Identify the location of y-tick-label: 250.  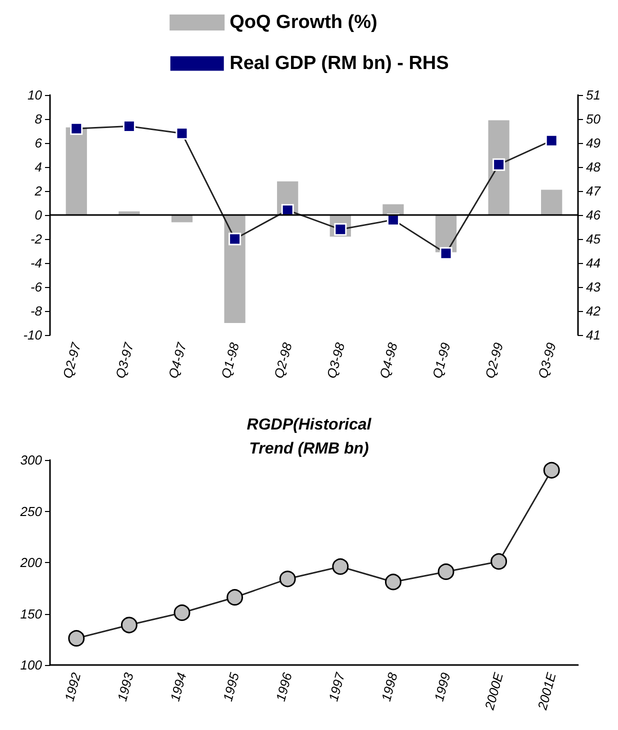
(31, 511).